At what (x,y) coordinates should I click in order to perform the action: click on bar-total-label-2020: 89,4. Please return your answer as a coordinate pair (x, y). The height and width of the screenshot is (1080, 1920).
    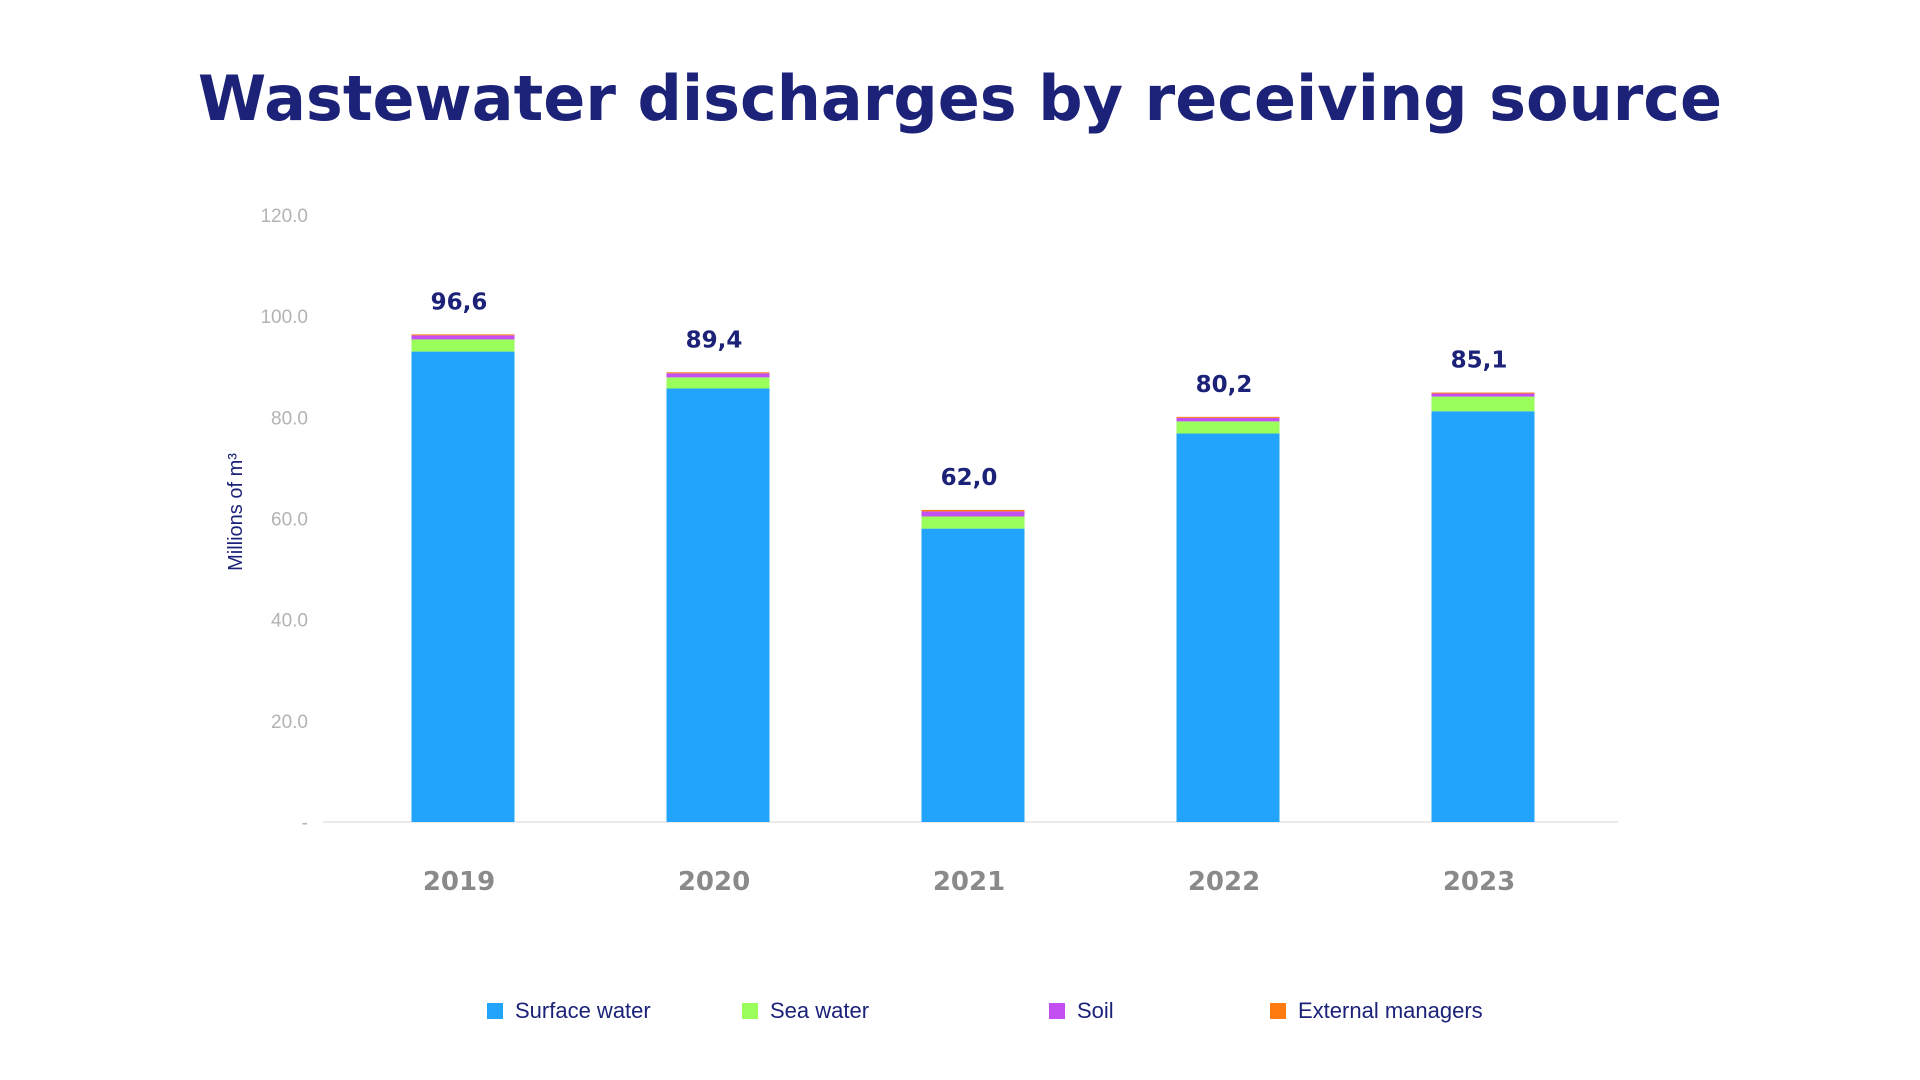
    Looking at the image, I should click on (714, 340).